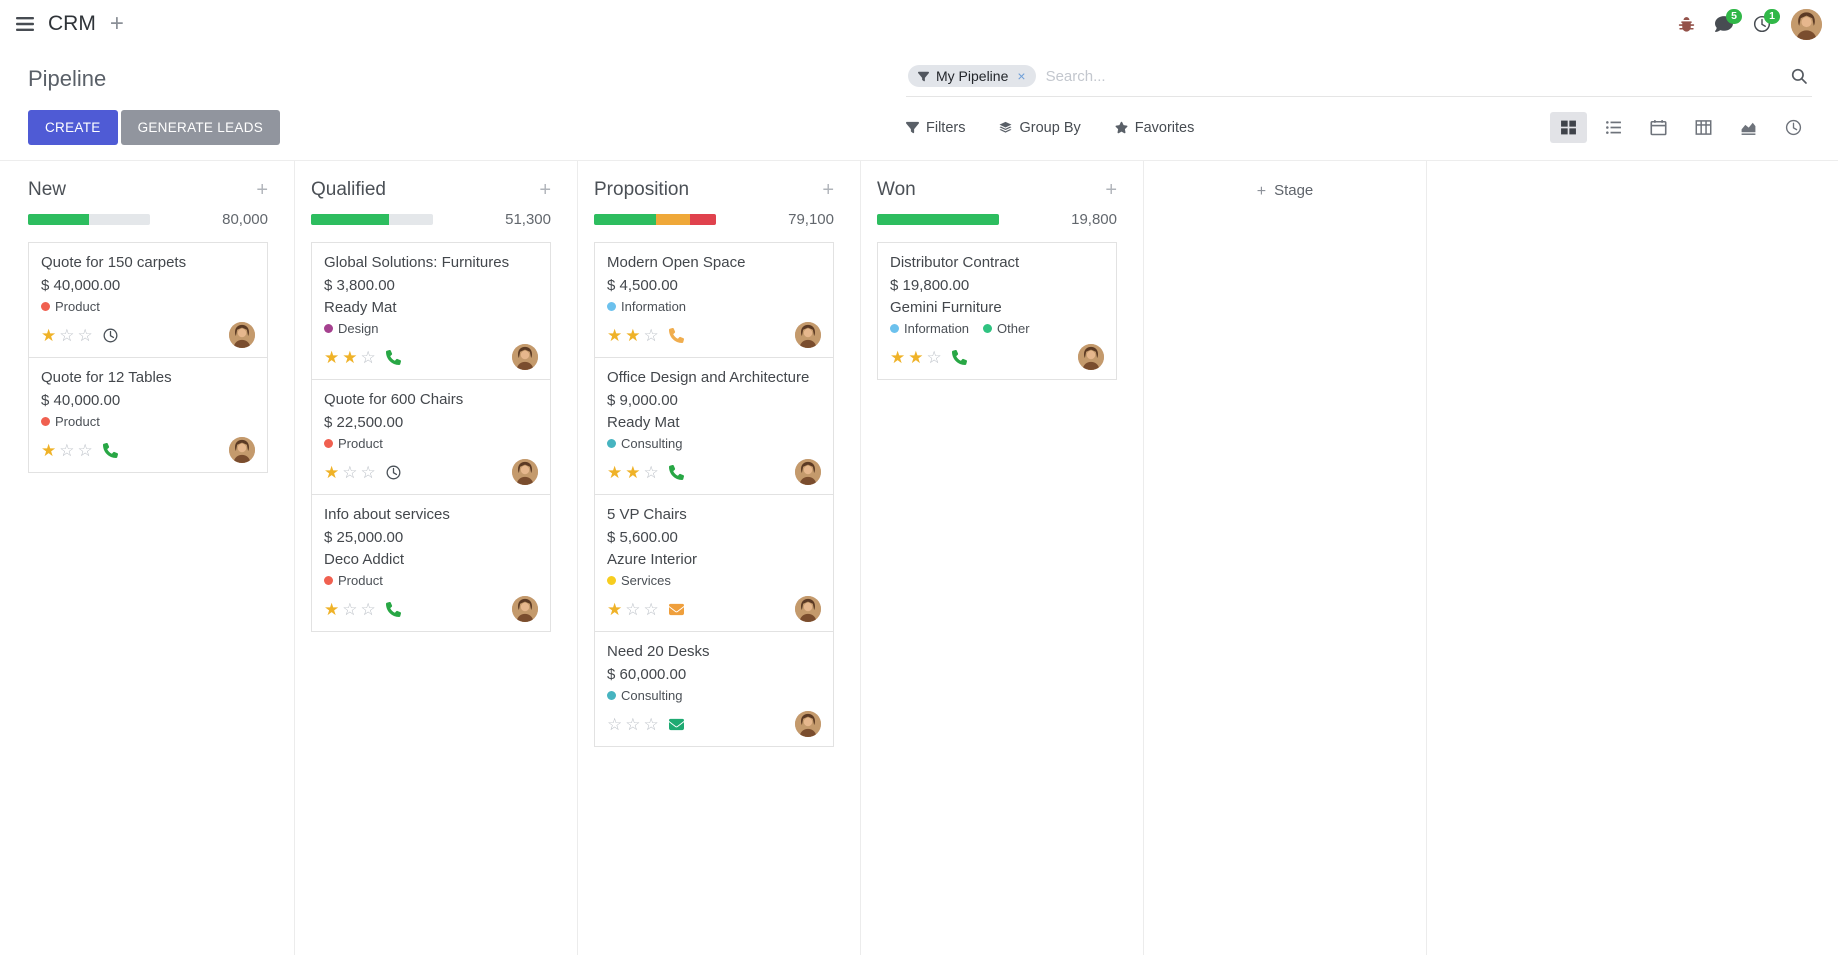  What do you see at coordinates (1568, 127) in the screenshot?
I see `kanban-view-button` at bounding box center [1568, 127].